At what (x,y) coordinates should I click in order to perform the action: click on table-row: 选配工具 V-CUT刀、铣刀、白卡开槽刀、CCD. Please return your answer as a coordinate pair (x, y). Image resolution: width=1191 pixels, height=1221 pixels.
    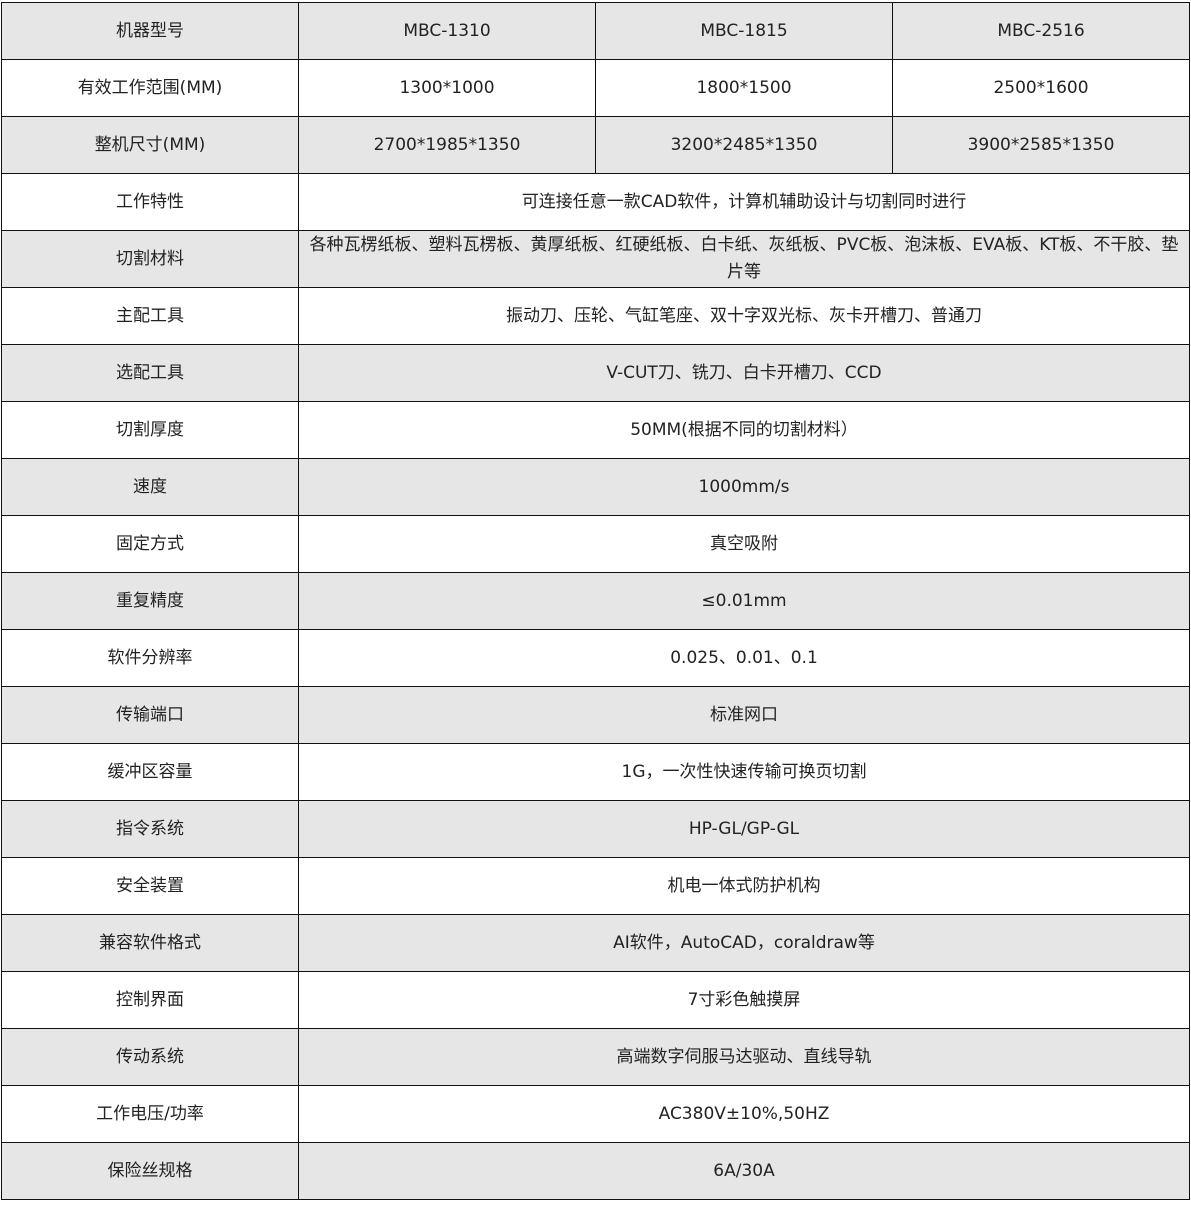
    Looking at the image, I should click on (595, 373).